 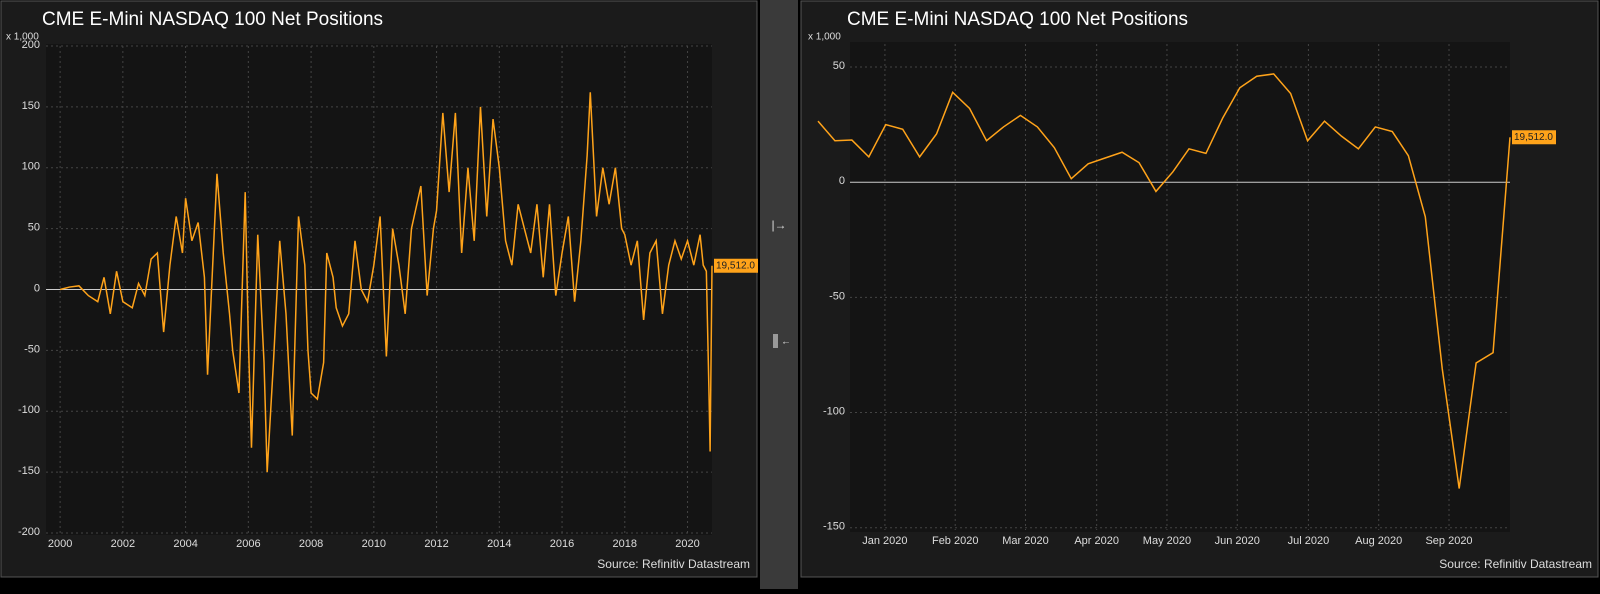 What do you see at coordinates (687, 544) in the screenshot?
I see `x-tick-label: 2020` at bounding box center [687, 544].